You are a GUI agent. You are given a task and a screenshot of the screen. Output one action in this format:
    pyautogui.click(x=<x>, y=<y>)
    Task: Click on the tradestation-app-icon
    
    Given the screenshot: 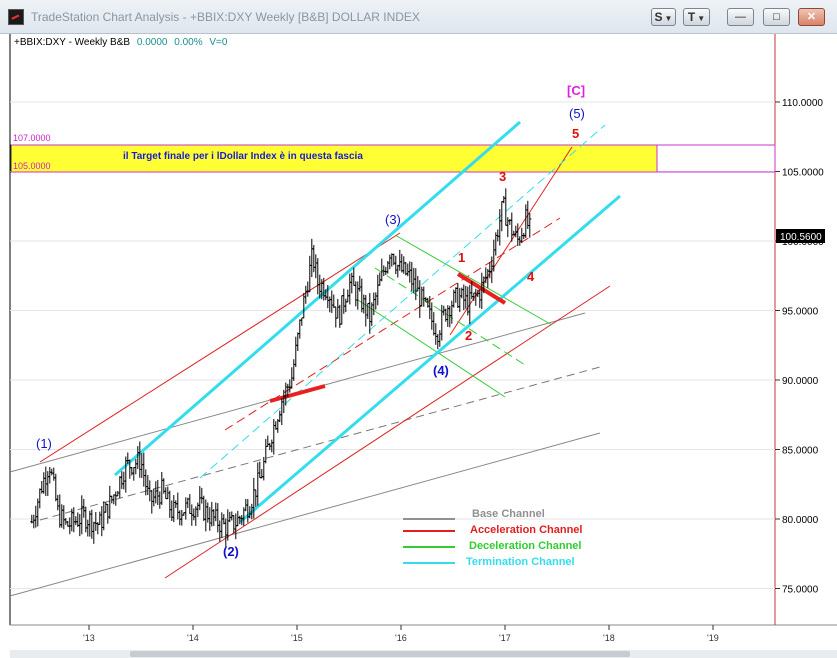 What is the action you would take?
    pyautogui.click(x=16, y=17)
    